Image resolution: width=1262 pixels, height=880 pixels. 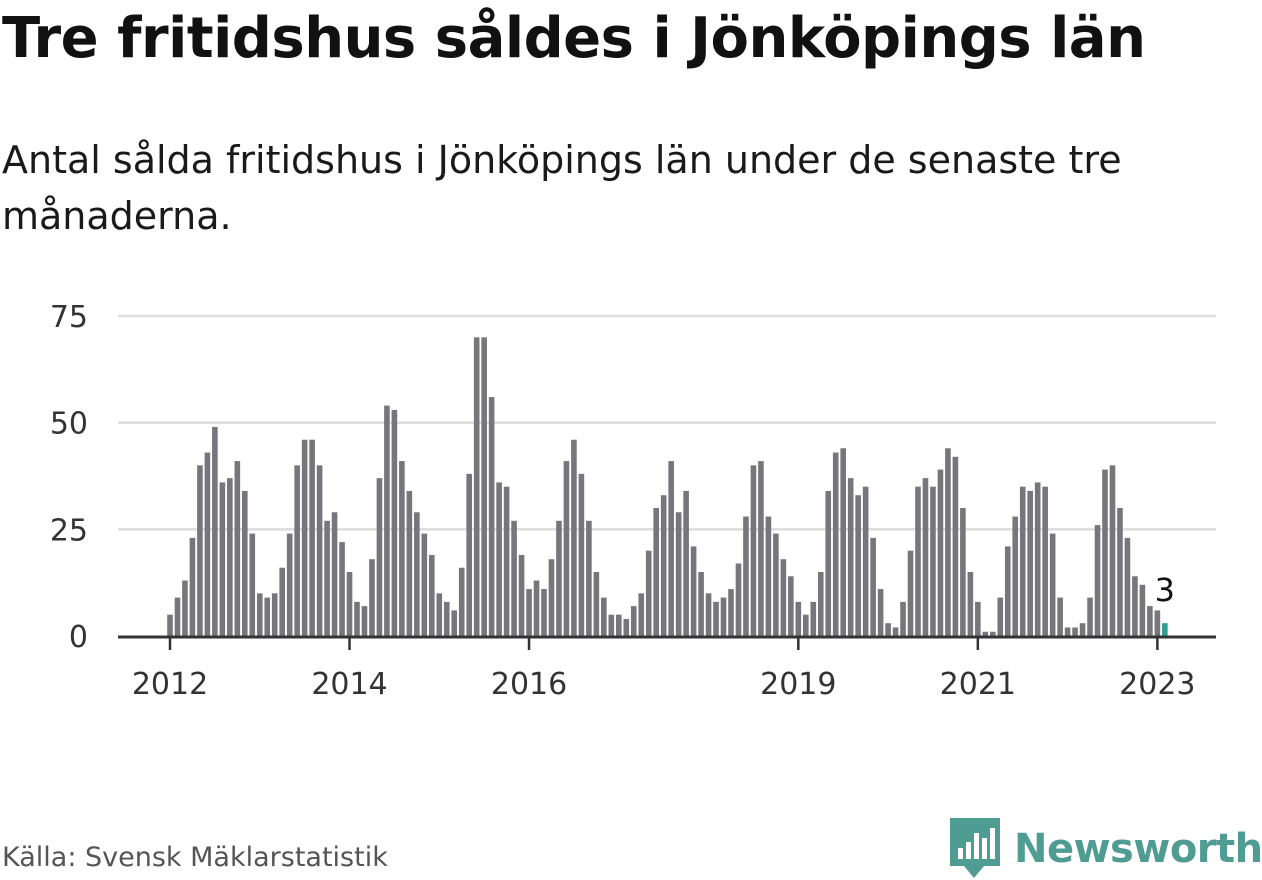 What do you see at coordinates (69, 530) in the screenshot?
I see `y-tick-label: 25` at bounding box center [69, 530].